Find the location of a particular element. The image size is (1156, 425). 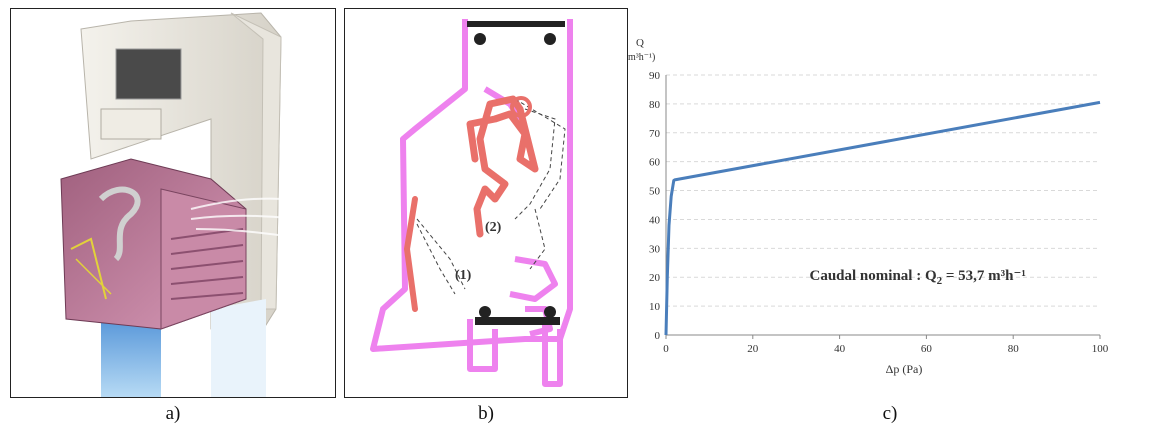

y-tick-label-7: 70 is located at coordinates (655, 134).